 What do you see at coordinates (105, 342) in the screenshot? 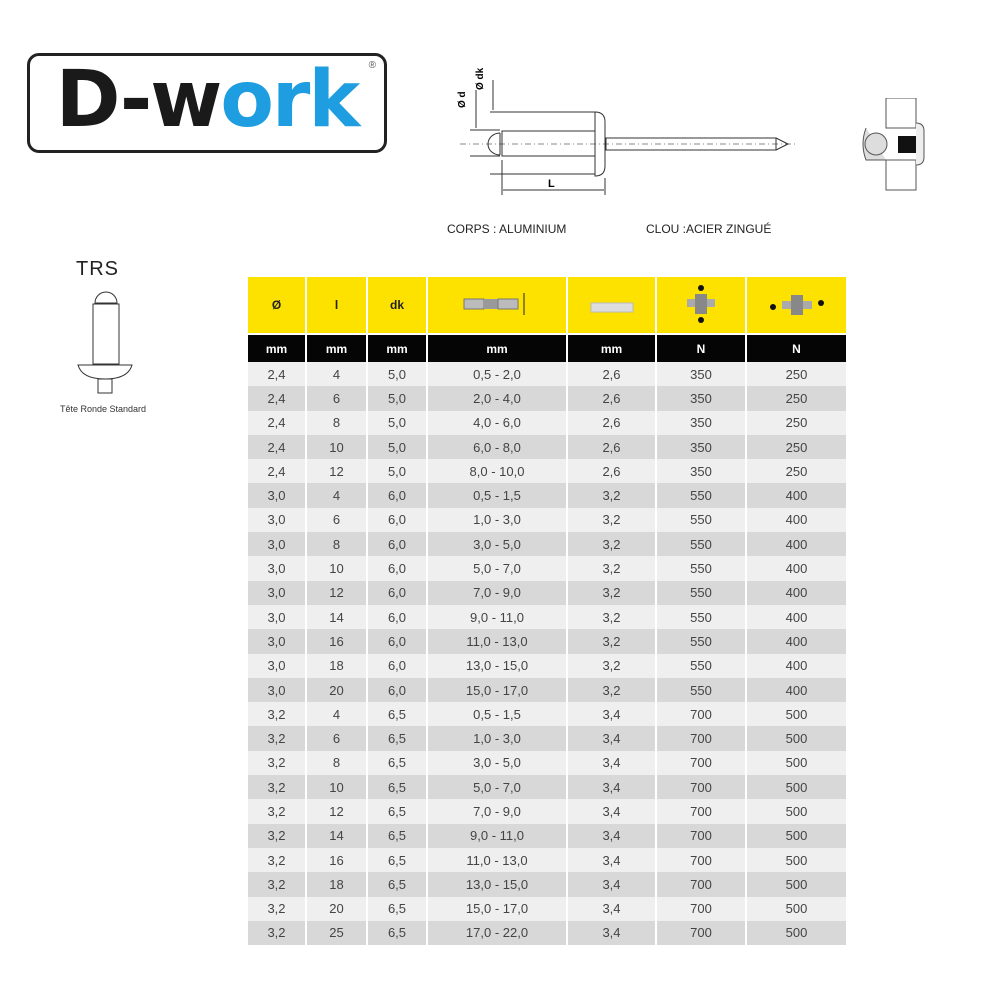
I see `round-head-rivet-icon` at bounding box center [105, 342].